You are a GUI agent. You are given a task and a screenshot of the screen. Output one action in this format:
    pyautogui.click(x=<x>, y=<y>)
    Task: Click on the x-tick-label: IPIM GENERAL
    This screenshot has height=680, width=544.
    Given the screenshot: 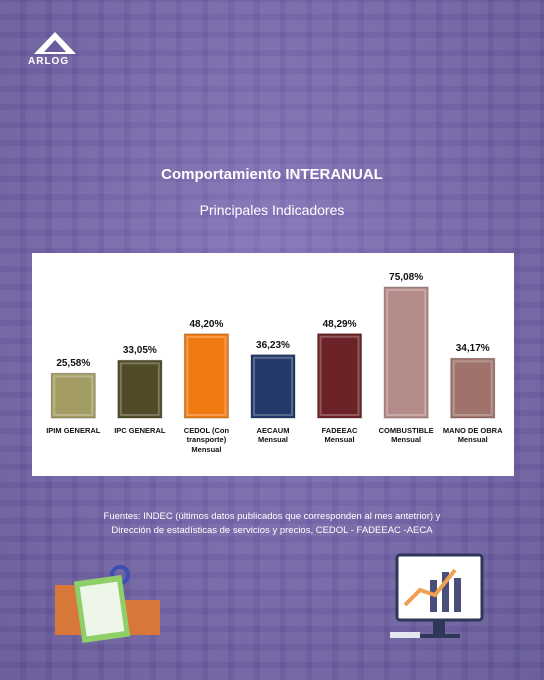 What is the action you would take?
    pyautogui.click(x=73, y=430)
    